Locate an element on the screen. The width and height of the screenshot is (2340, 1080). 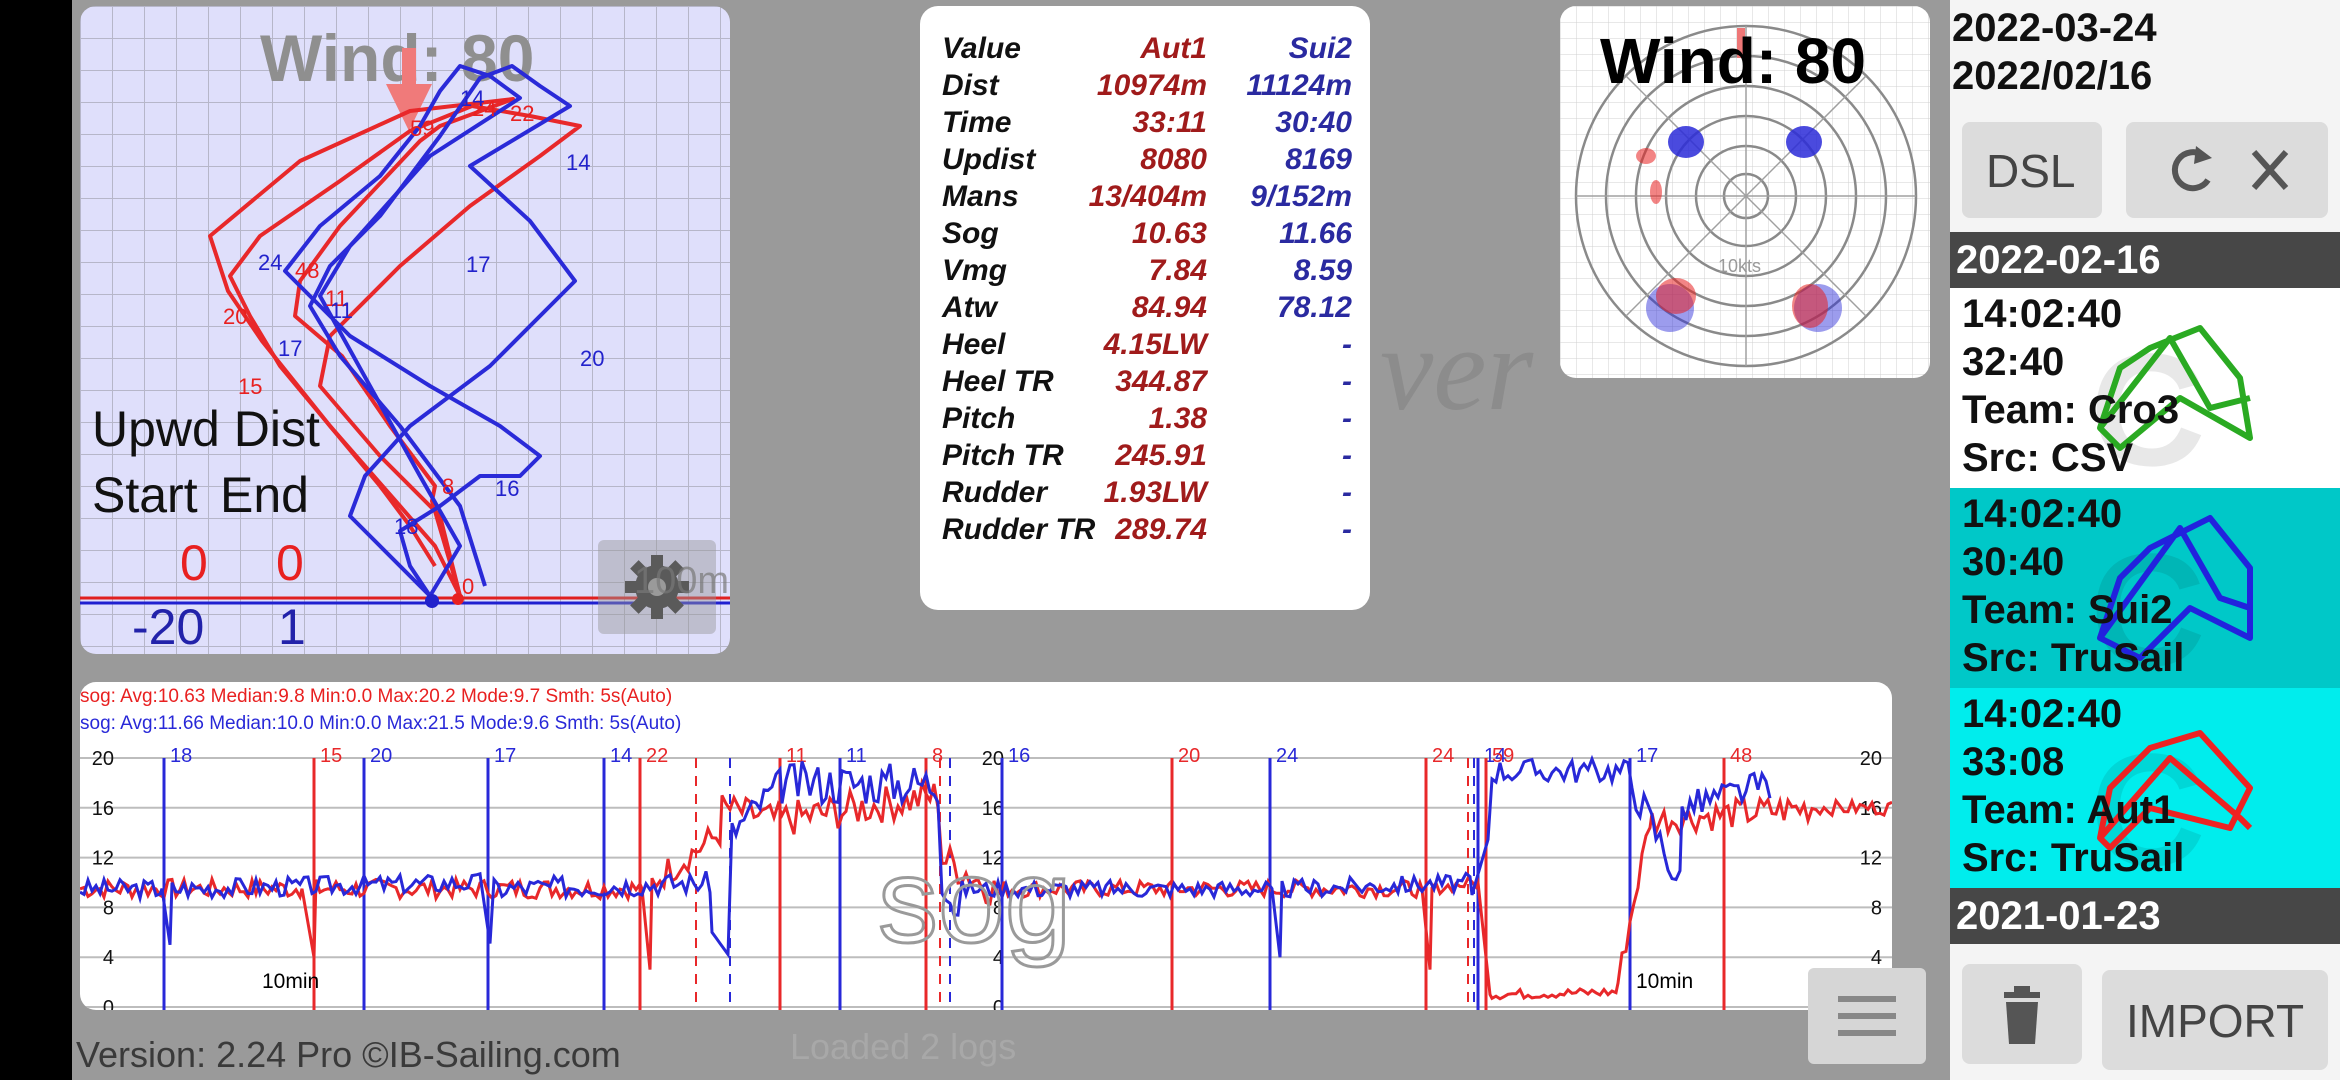
maneuver-label: 18 is located at coordinates (181, 756).